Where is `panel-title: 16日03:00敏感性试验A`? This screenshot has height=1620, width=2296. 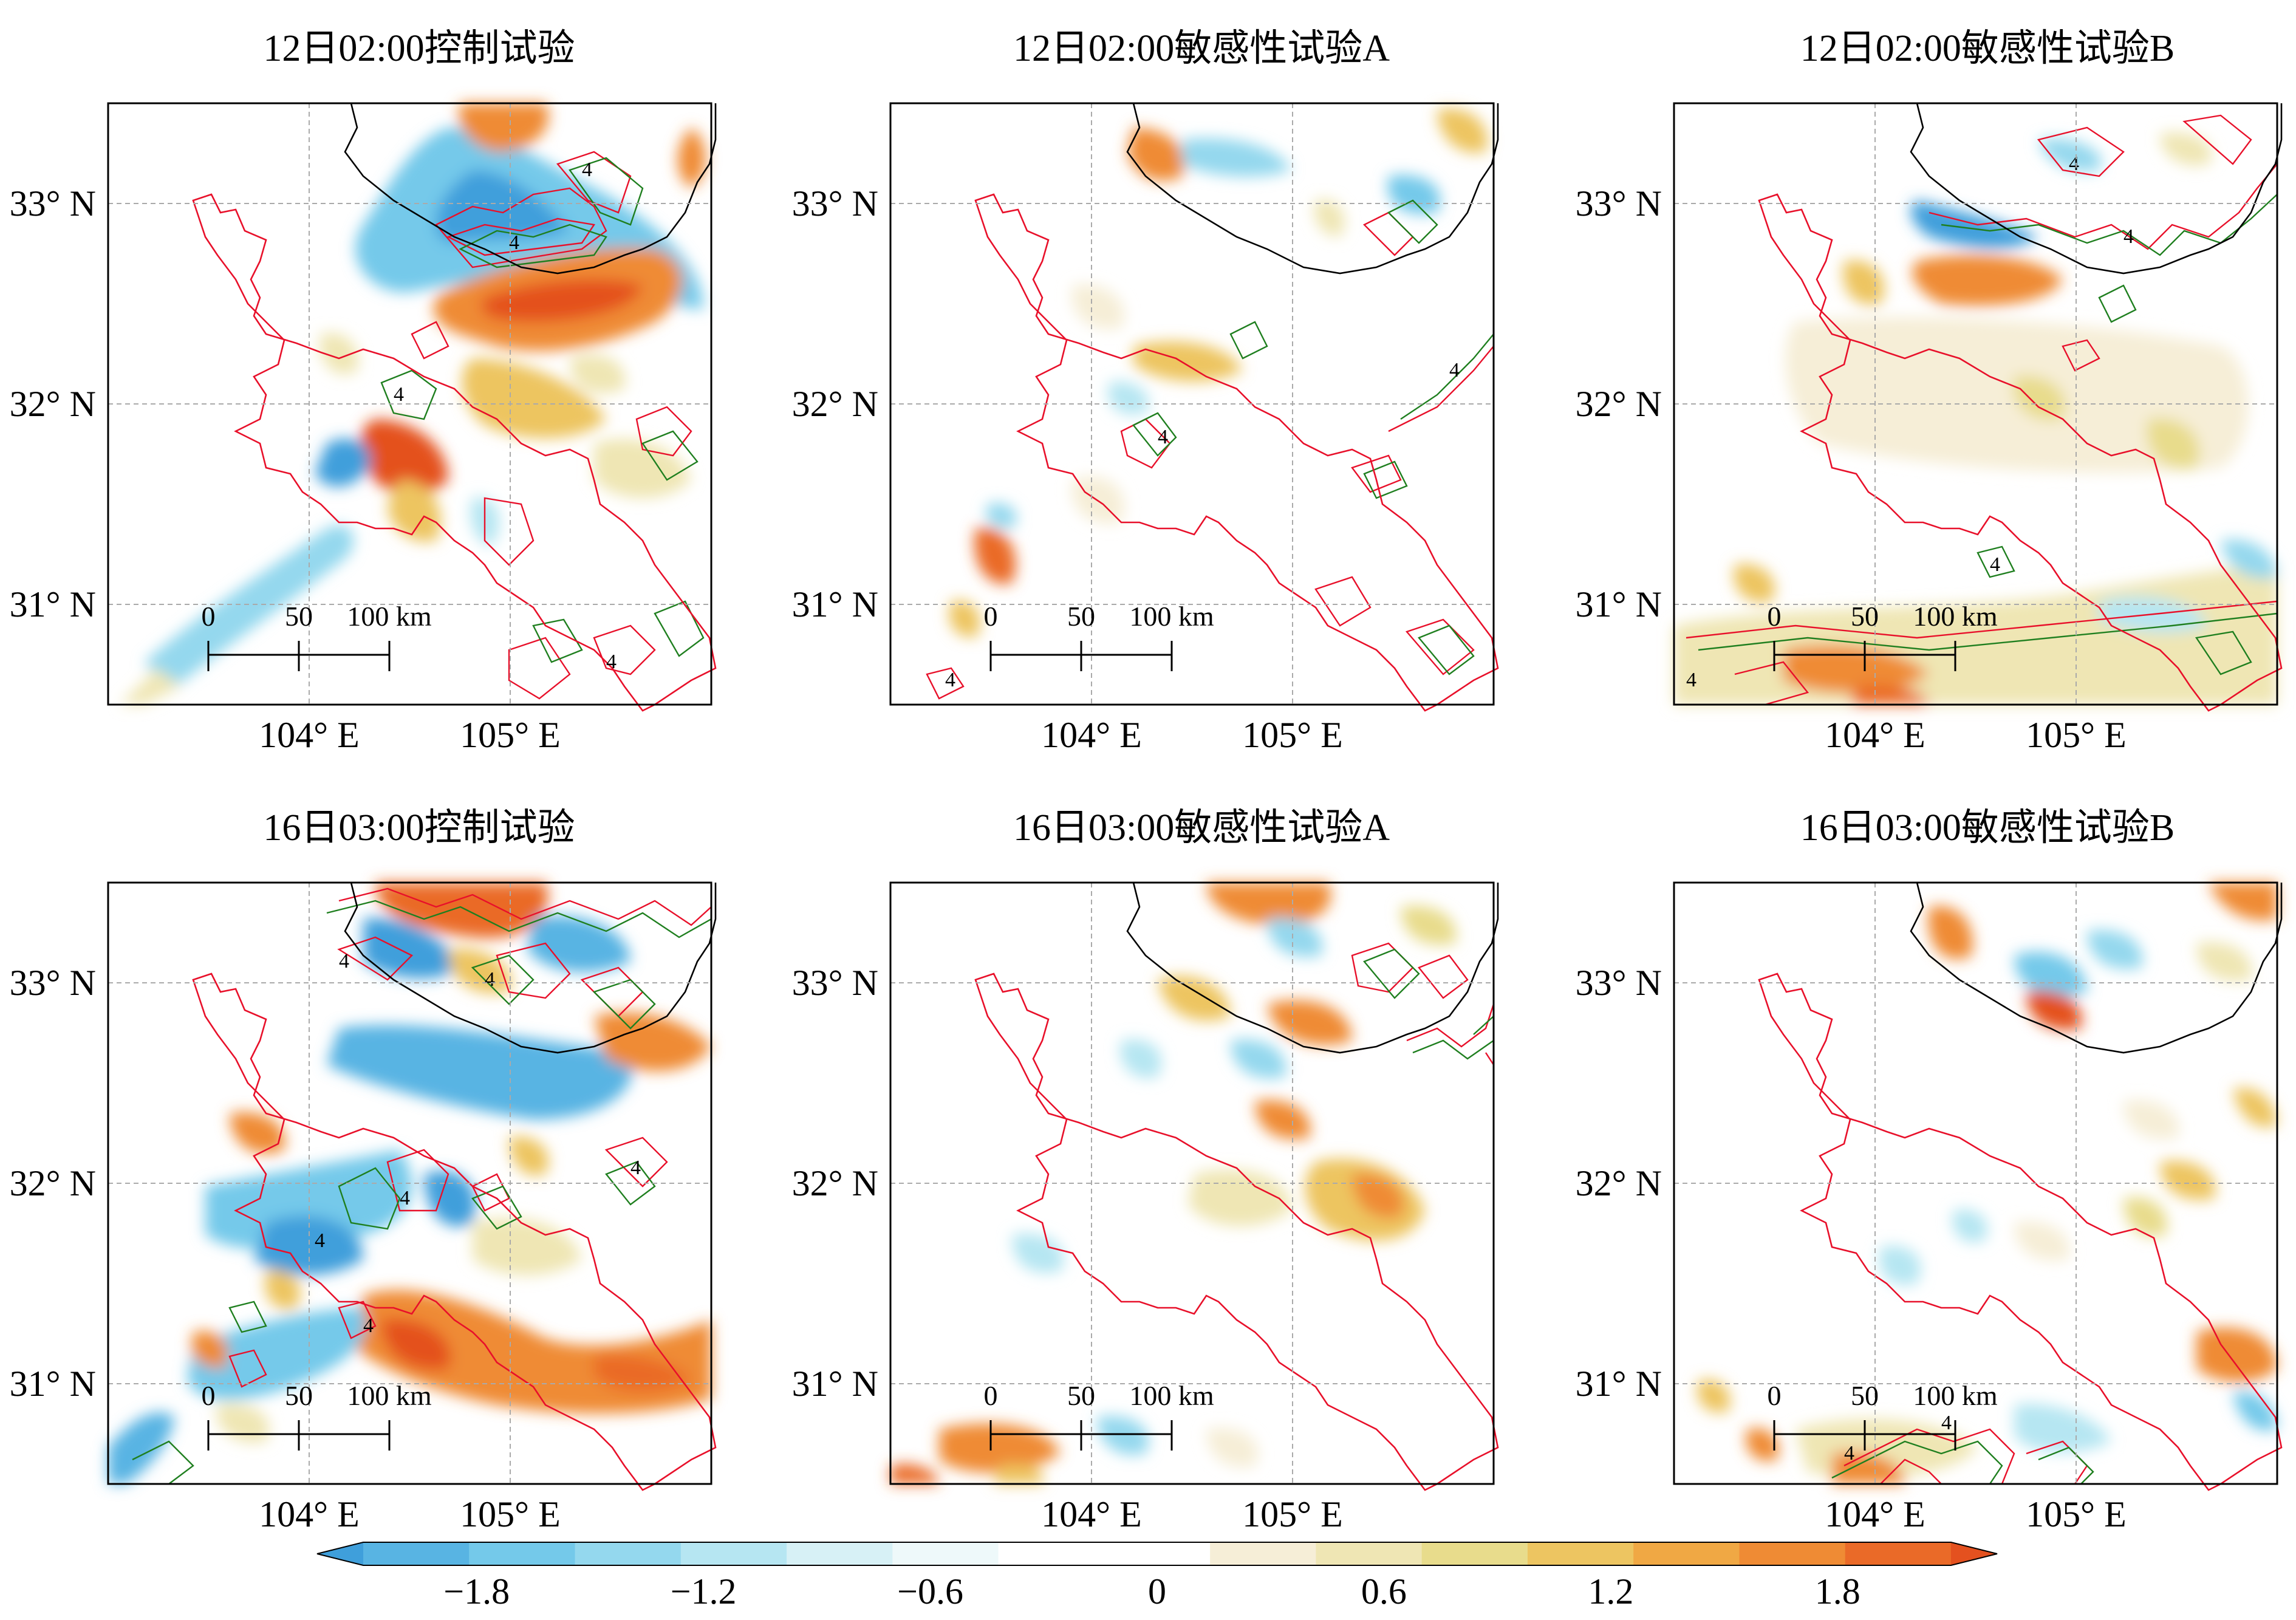
panel-title: 16日03:00敏感性试验A is located at coordinates (1201, 828).